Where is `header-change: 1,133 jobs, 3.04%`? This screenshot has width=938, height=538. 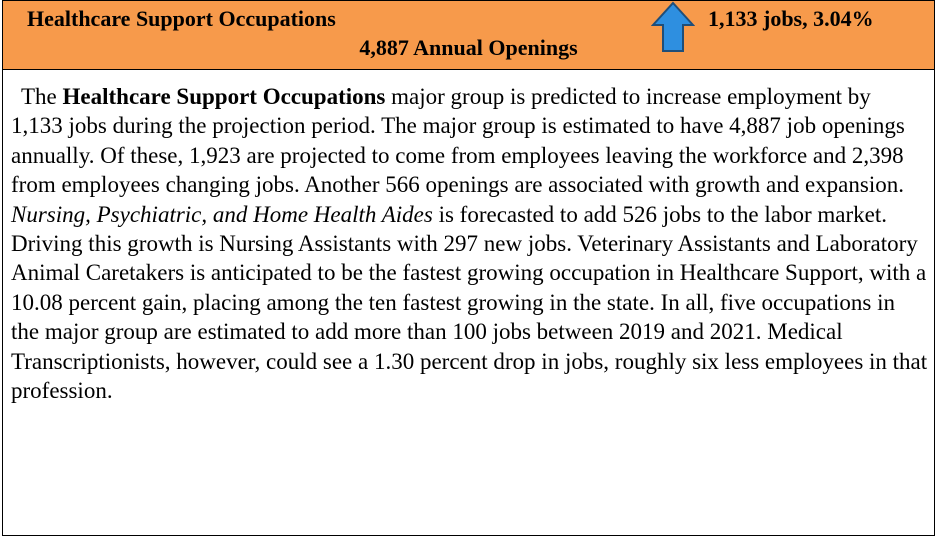
header-change: 1,133 jobs, 3.04% is located at coordinates (791, 18).